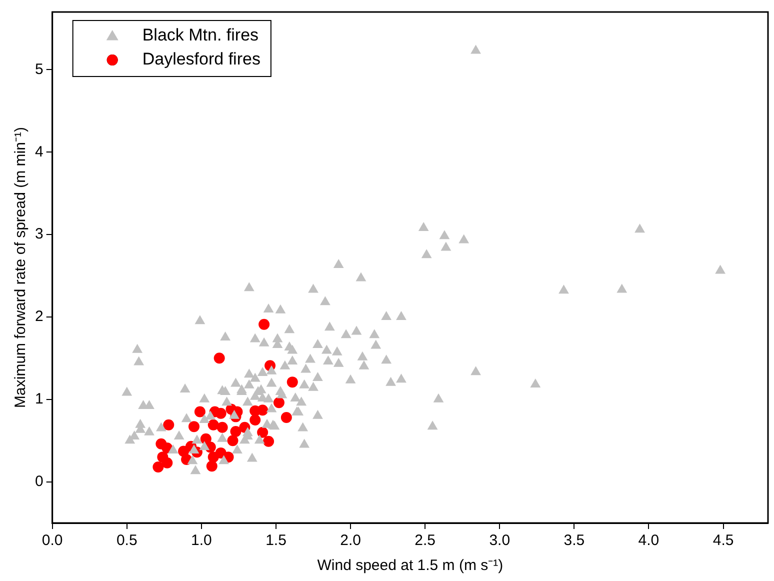  I want to click on y-tick-label: 1, so click(39, 399).